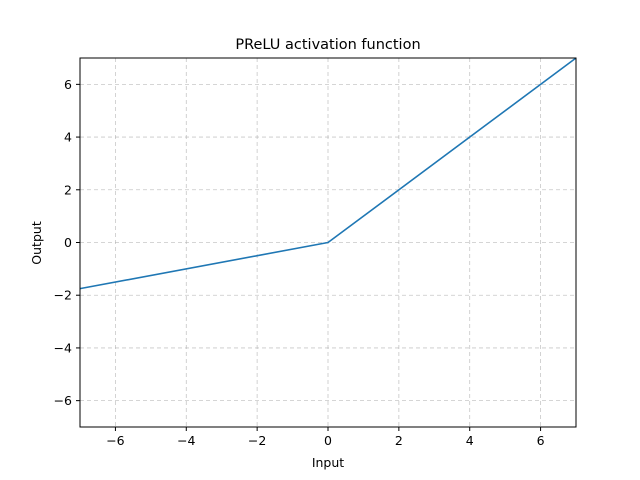 The image size is (640, 480). Describe the element at coordinates (327, 45) in the screenshot. I see `chart-title: PReLU activation function` at that location.